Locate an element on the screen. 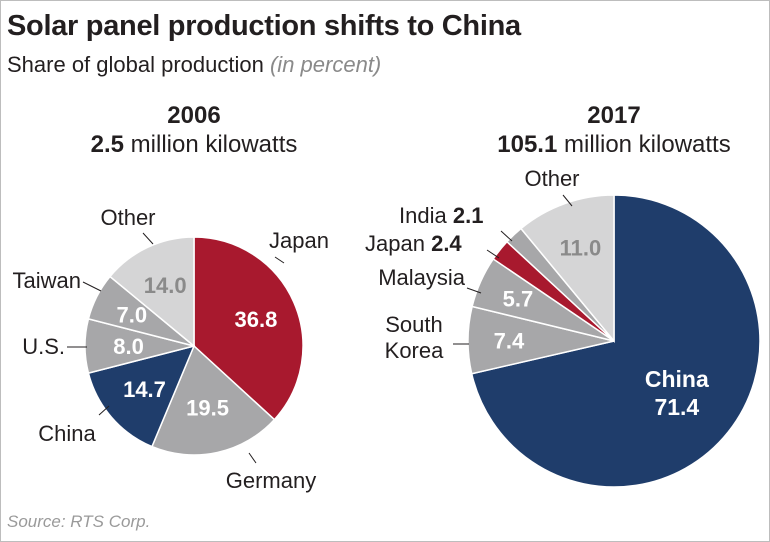 Image resolution: width=770 pixels, height=542 pixels. pie-2006-value-taiwan: 7.0 is located at coordinates (132, 314).